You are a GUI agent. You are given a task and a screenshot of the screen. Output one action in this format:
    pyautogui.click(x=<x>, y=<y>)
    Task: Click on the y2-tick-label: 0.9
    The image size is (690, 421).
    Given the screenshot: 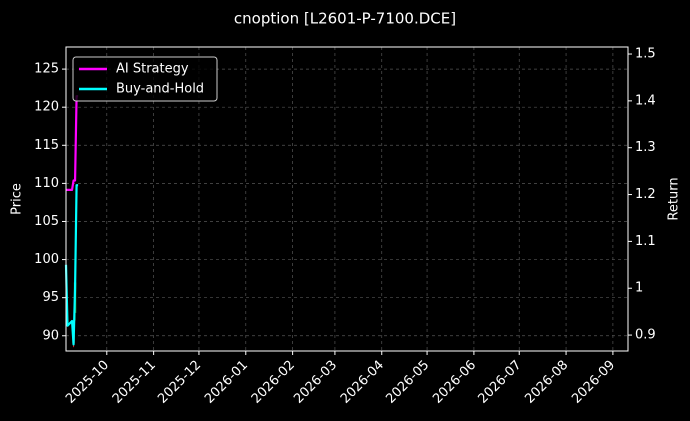 What is the action you would take?
    pyautogui.click(x=645, y=335)
    